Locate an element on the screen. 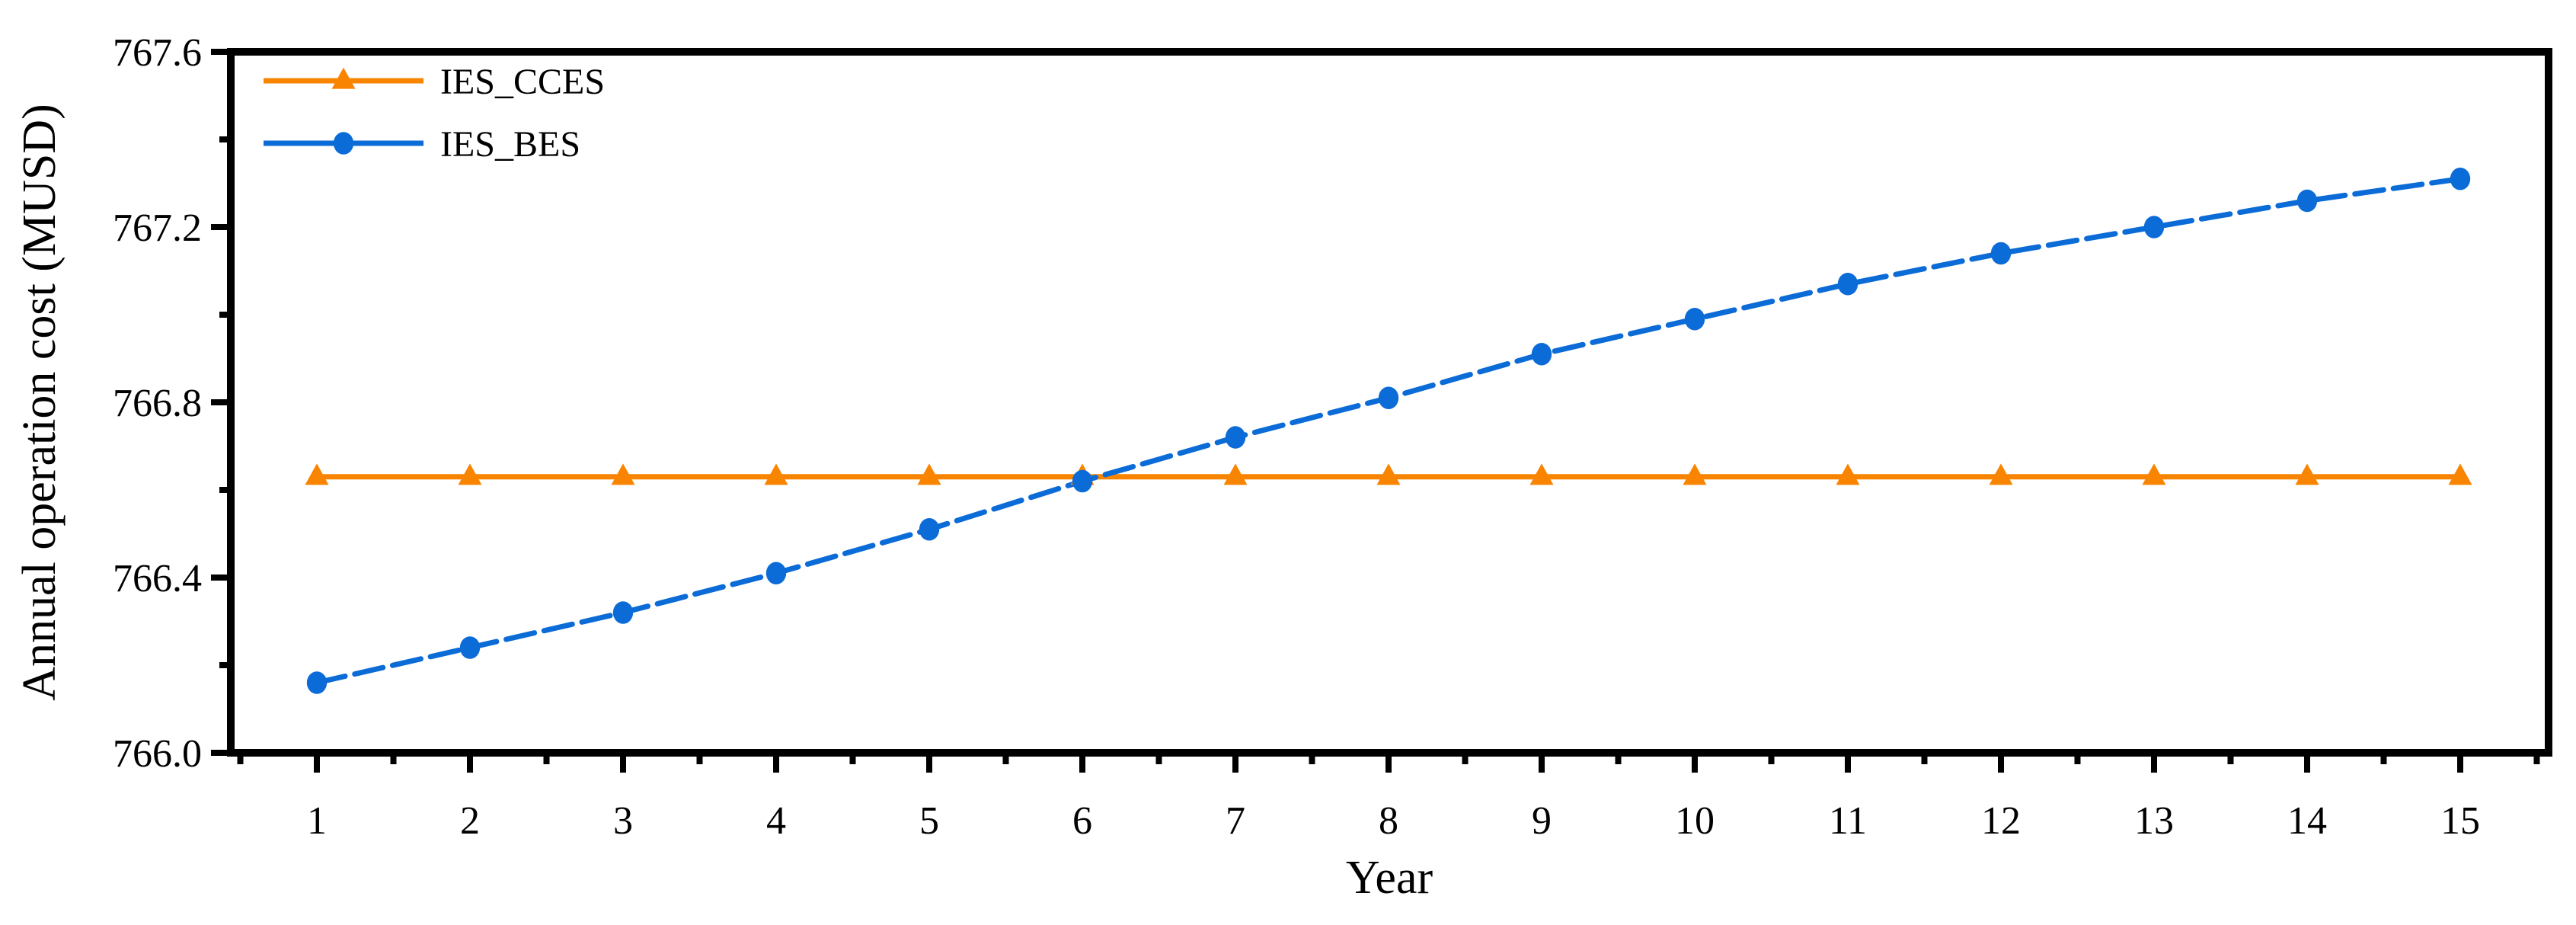 The height and width of the screenshot is (925, 2576). y-tick-label: 767.6 is located at coordinates (157, 53).